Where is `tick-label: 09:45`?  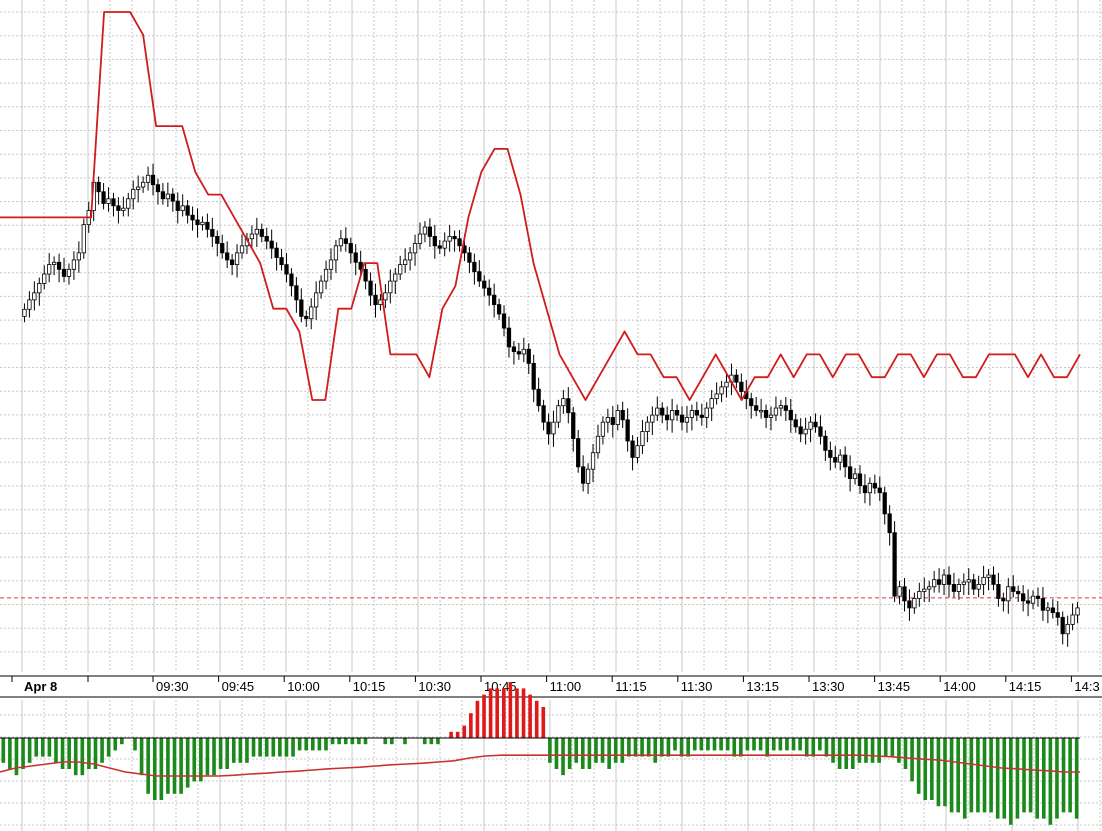
tick-label: 09:45 is located at coordinates (238, 686).